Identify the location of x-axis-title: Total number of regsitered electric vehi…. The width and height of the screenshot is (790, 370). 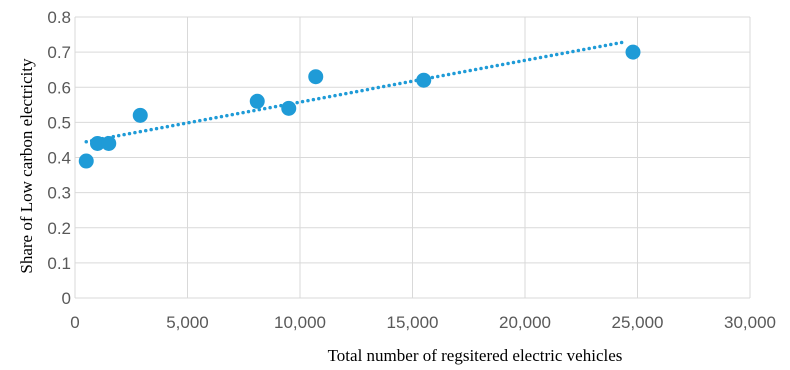
(475, 355).